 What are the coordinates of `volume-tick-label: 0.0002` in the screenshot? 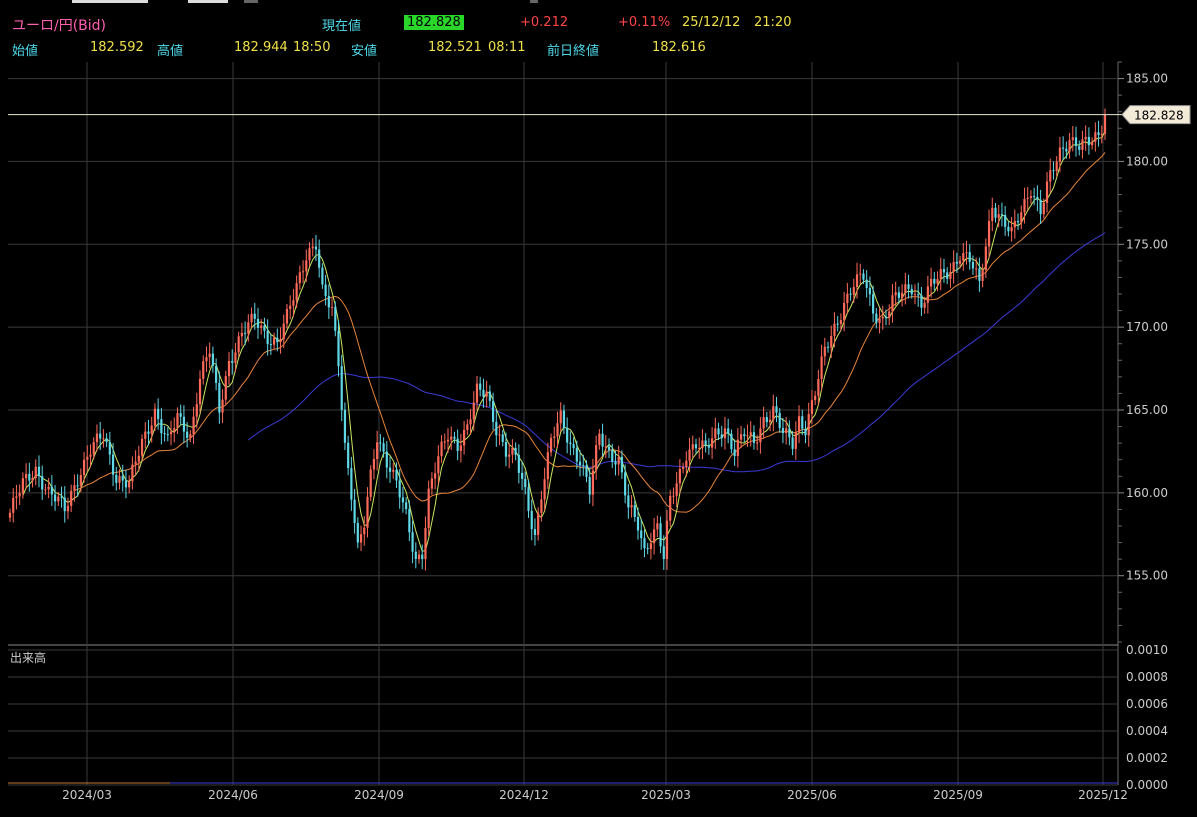 It's located at (1147, 758).